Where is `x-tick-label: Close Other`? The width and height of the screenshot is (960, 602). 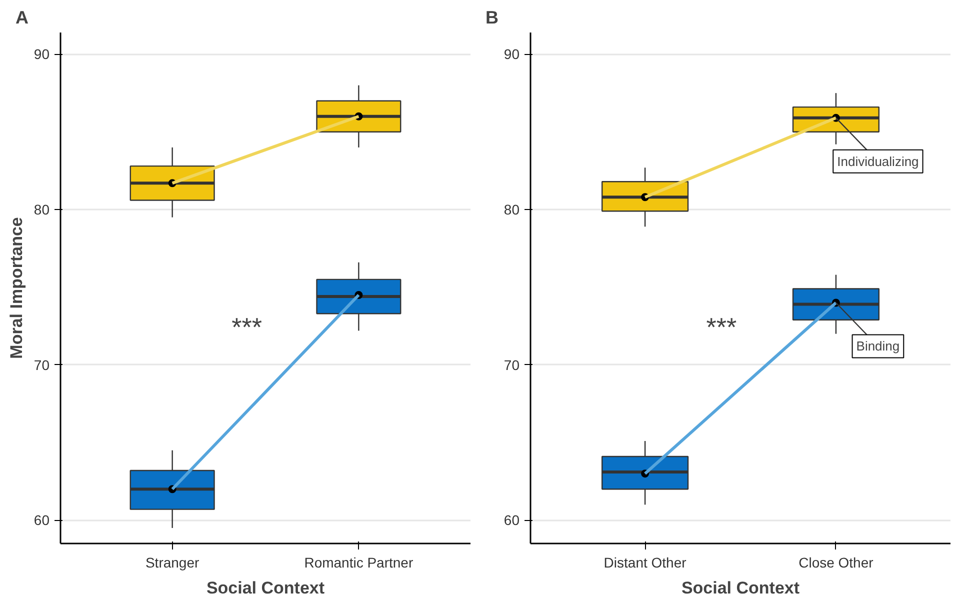 x-tick-label: Close Other is located at coordinates (836, 562).